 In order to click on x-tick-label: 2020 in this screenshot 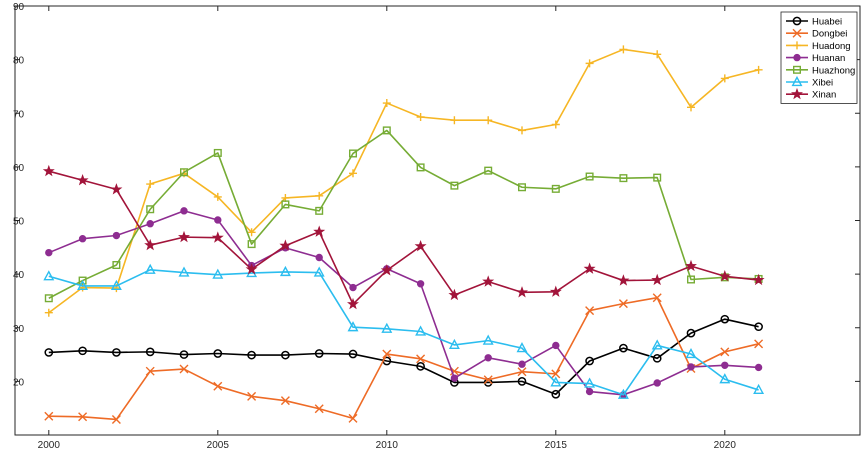, I will do `click(725, 445)`.